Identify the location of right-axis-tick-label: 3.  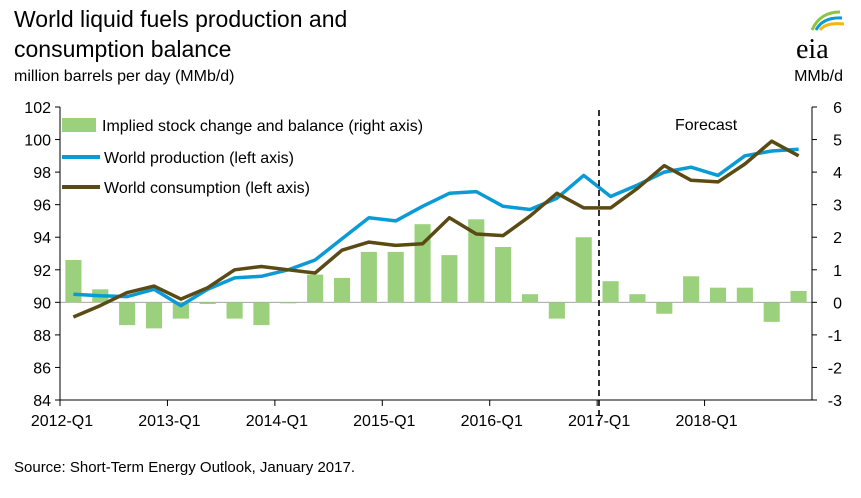
(837, 206).